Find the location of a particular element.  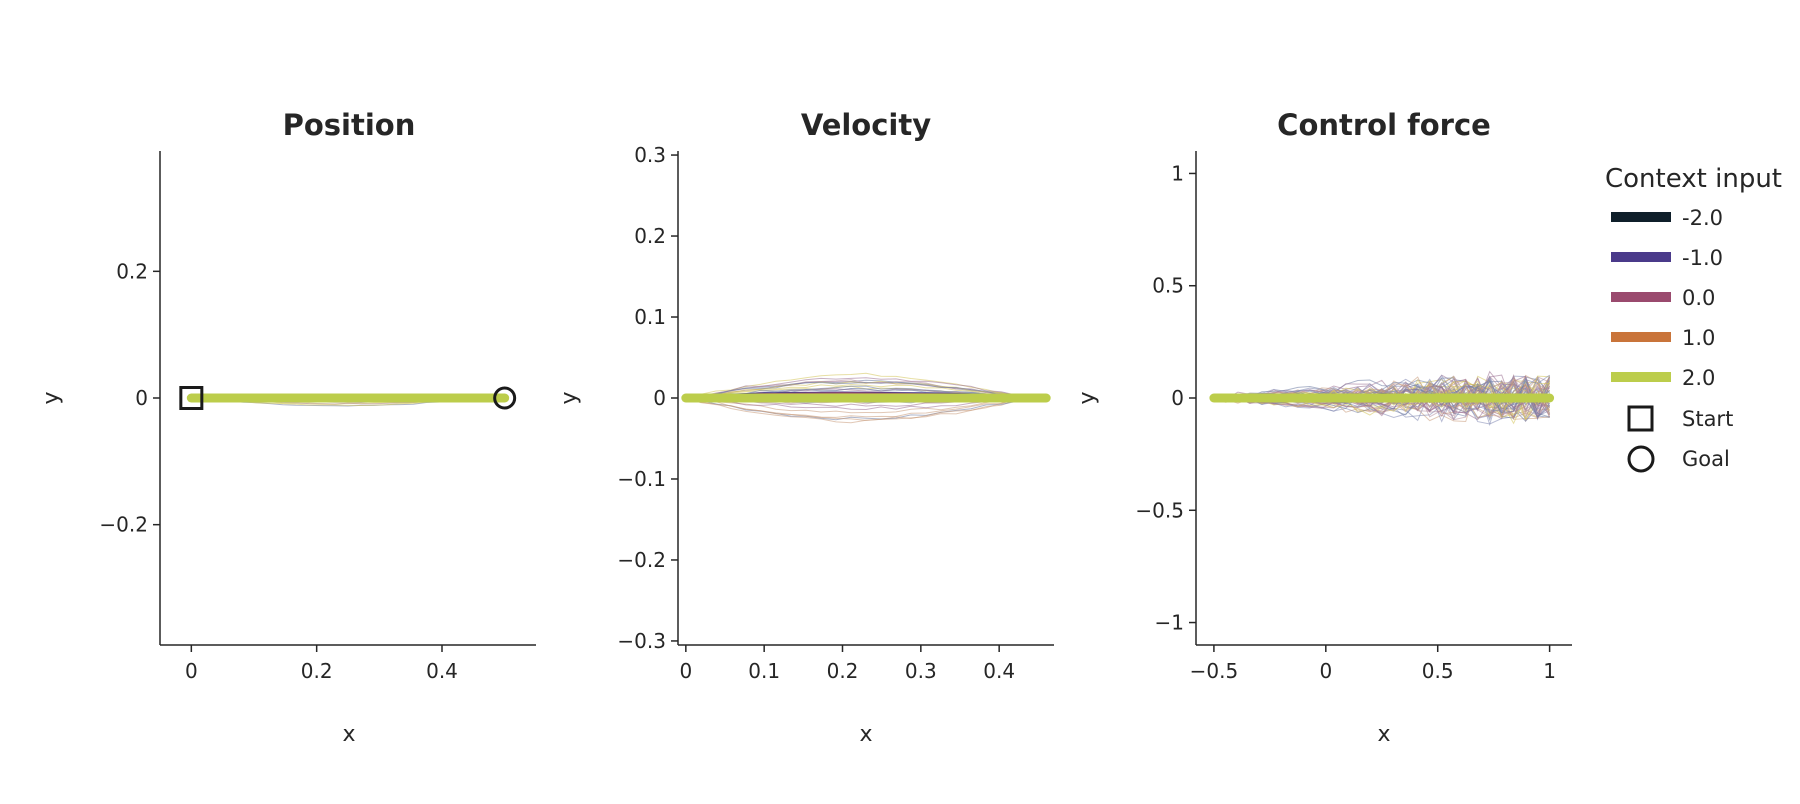

start-marker is located at coordinates (191, 398).